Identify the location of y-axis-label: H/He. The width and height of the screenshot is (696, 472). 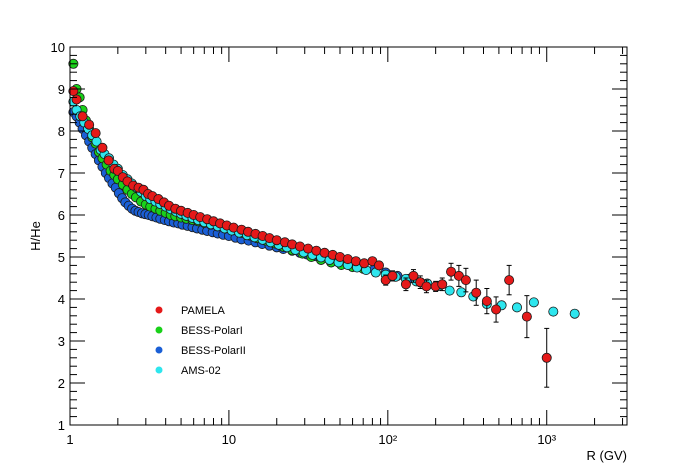
(35, 236).